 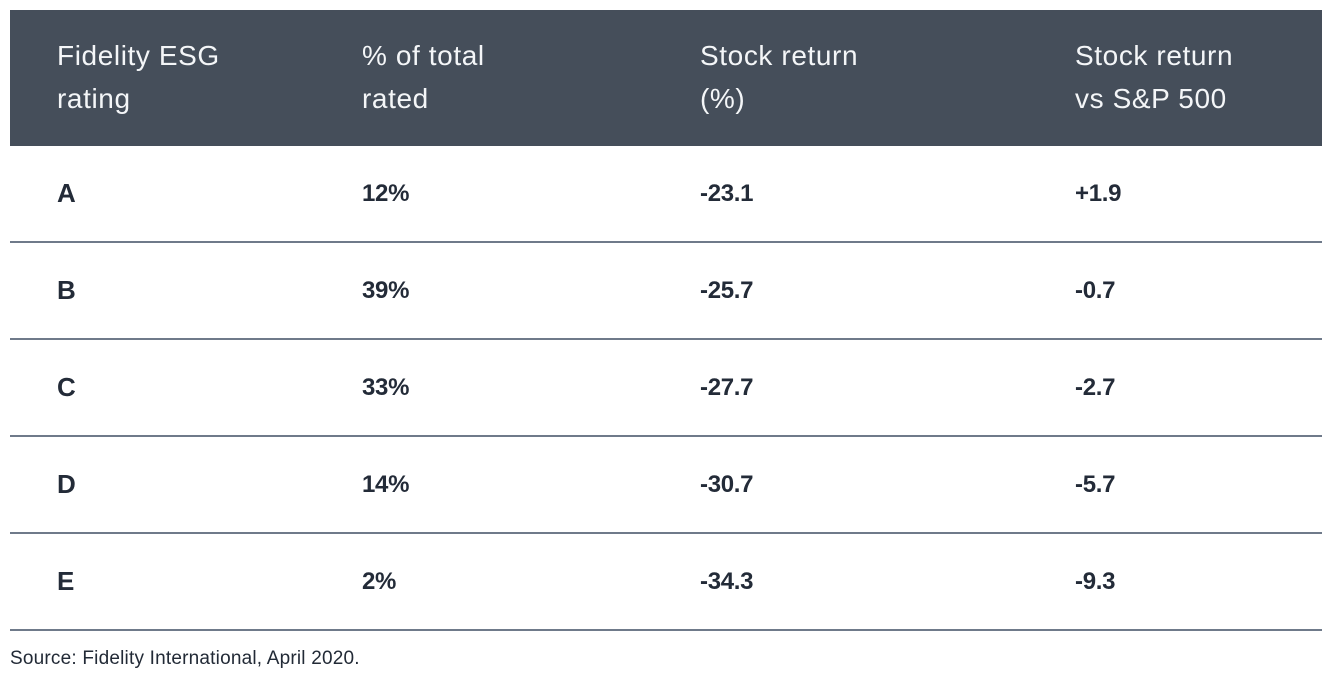 What do you see at coordinates (1095, 581) in the screenshot?
I see `cell-vs-sp500: -9.3` at bounding box center [1095, 581].